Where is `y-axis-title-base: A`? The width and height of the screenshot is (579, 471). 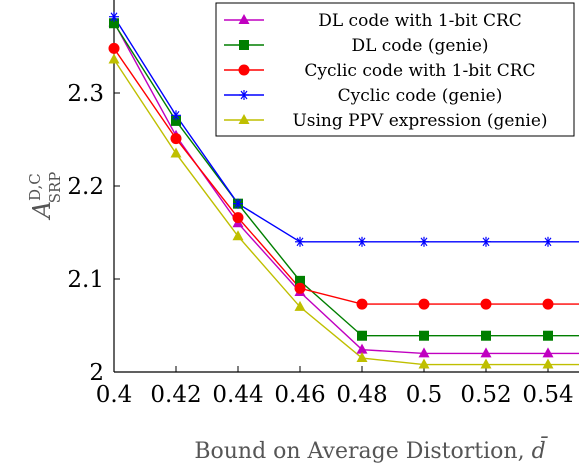
y-axis-title-base: A is located at coordinates (42, 210).